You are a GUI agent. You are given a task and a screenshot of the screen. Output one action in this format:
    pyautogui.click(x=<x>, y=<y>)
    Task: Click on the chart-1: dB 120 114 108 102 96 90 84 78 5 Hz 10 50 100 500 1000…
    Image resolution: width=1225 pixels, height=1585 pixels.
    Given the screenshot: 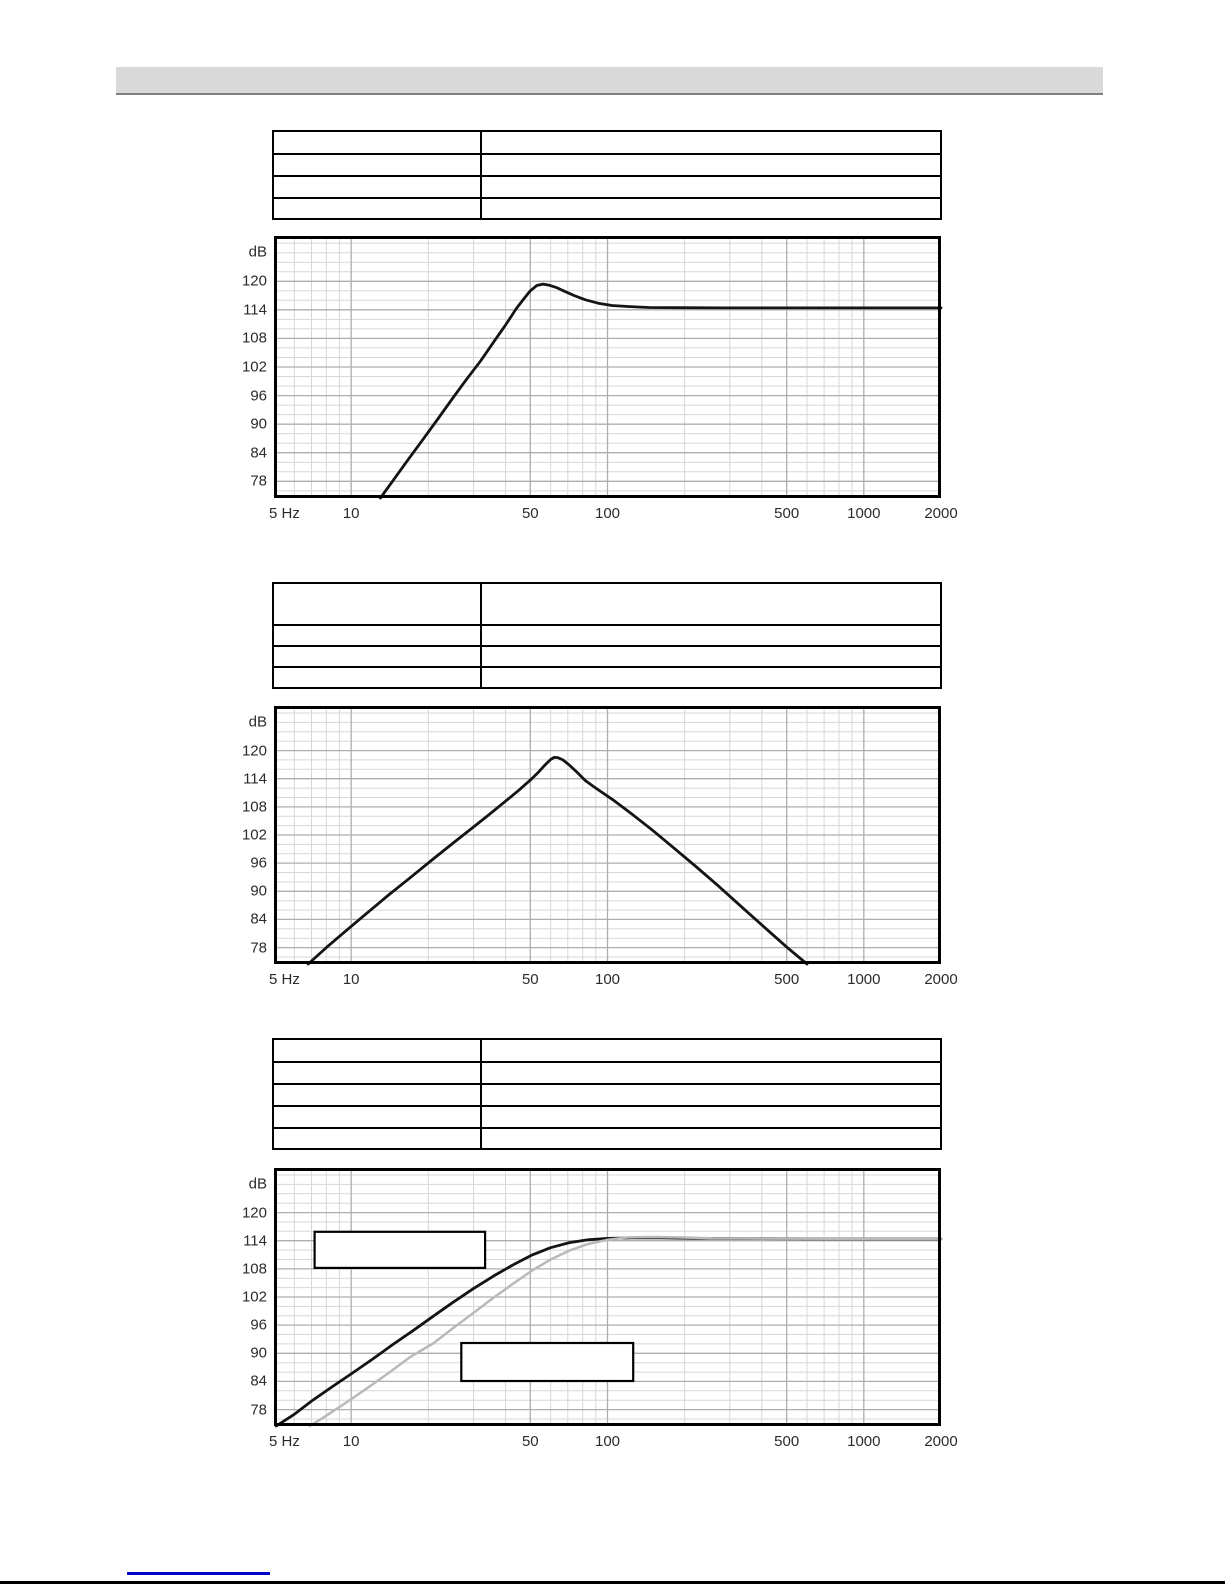 What is the action you would take?
    pyautogui.click(x=600, y=378)
    